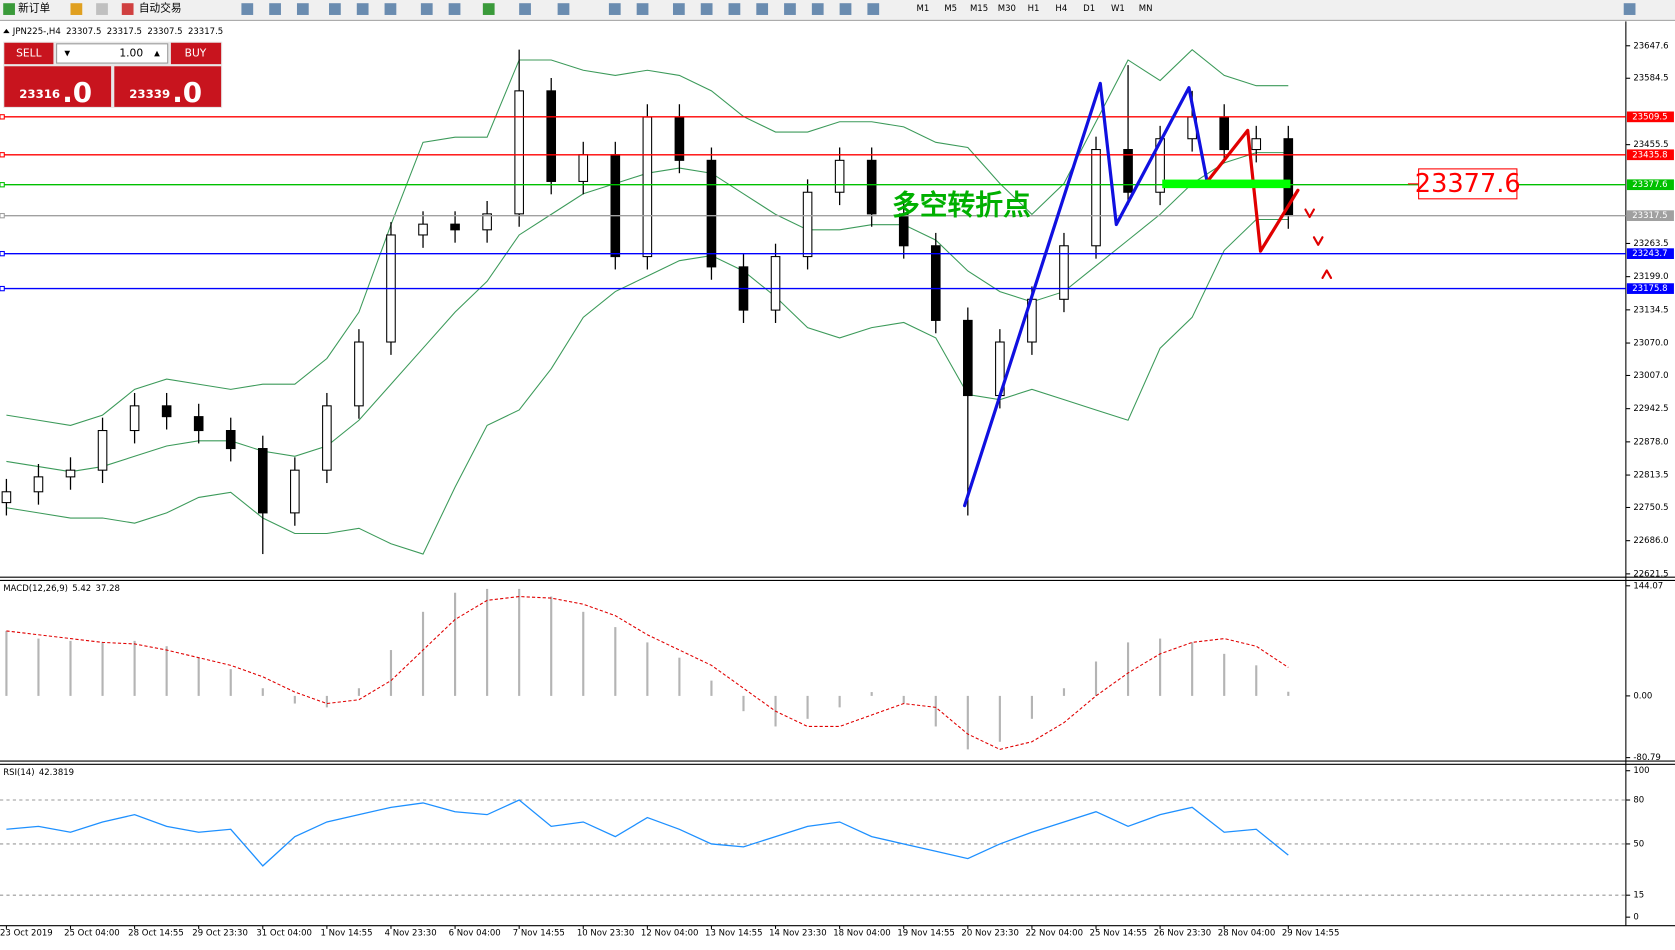 This screenshot has height=950, width=1675. Describe the element at coordinates (35, 588) in the screenshot. I see `indicator-name: MACD(12,26,9)` at that location.